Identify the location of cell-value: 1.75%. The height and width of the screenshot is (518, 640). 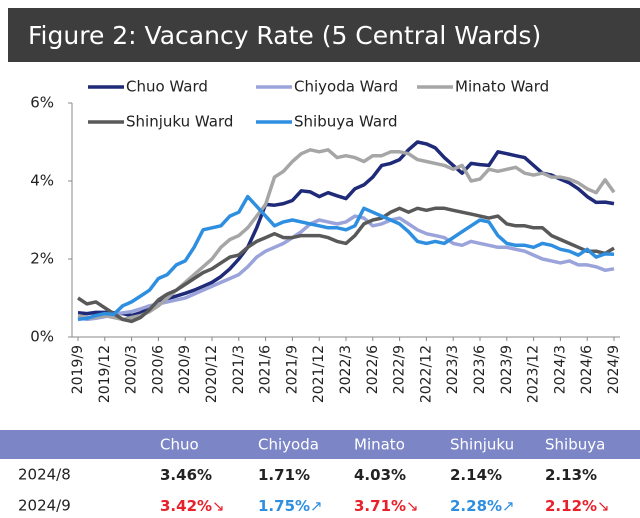
(284, 506).